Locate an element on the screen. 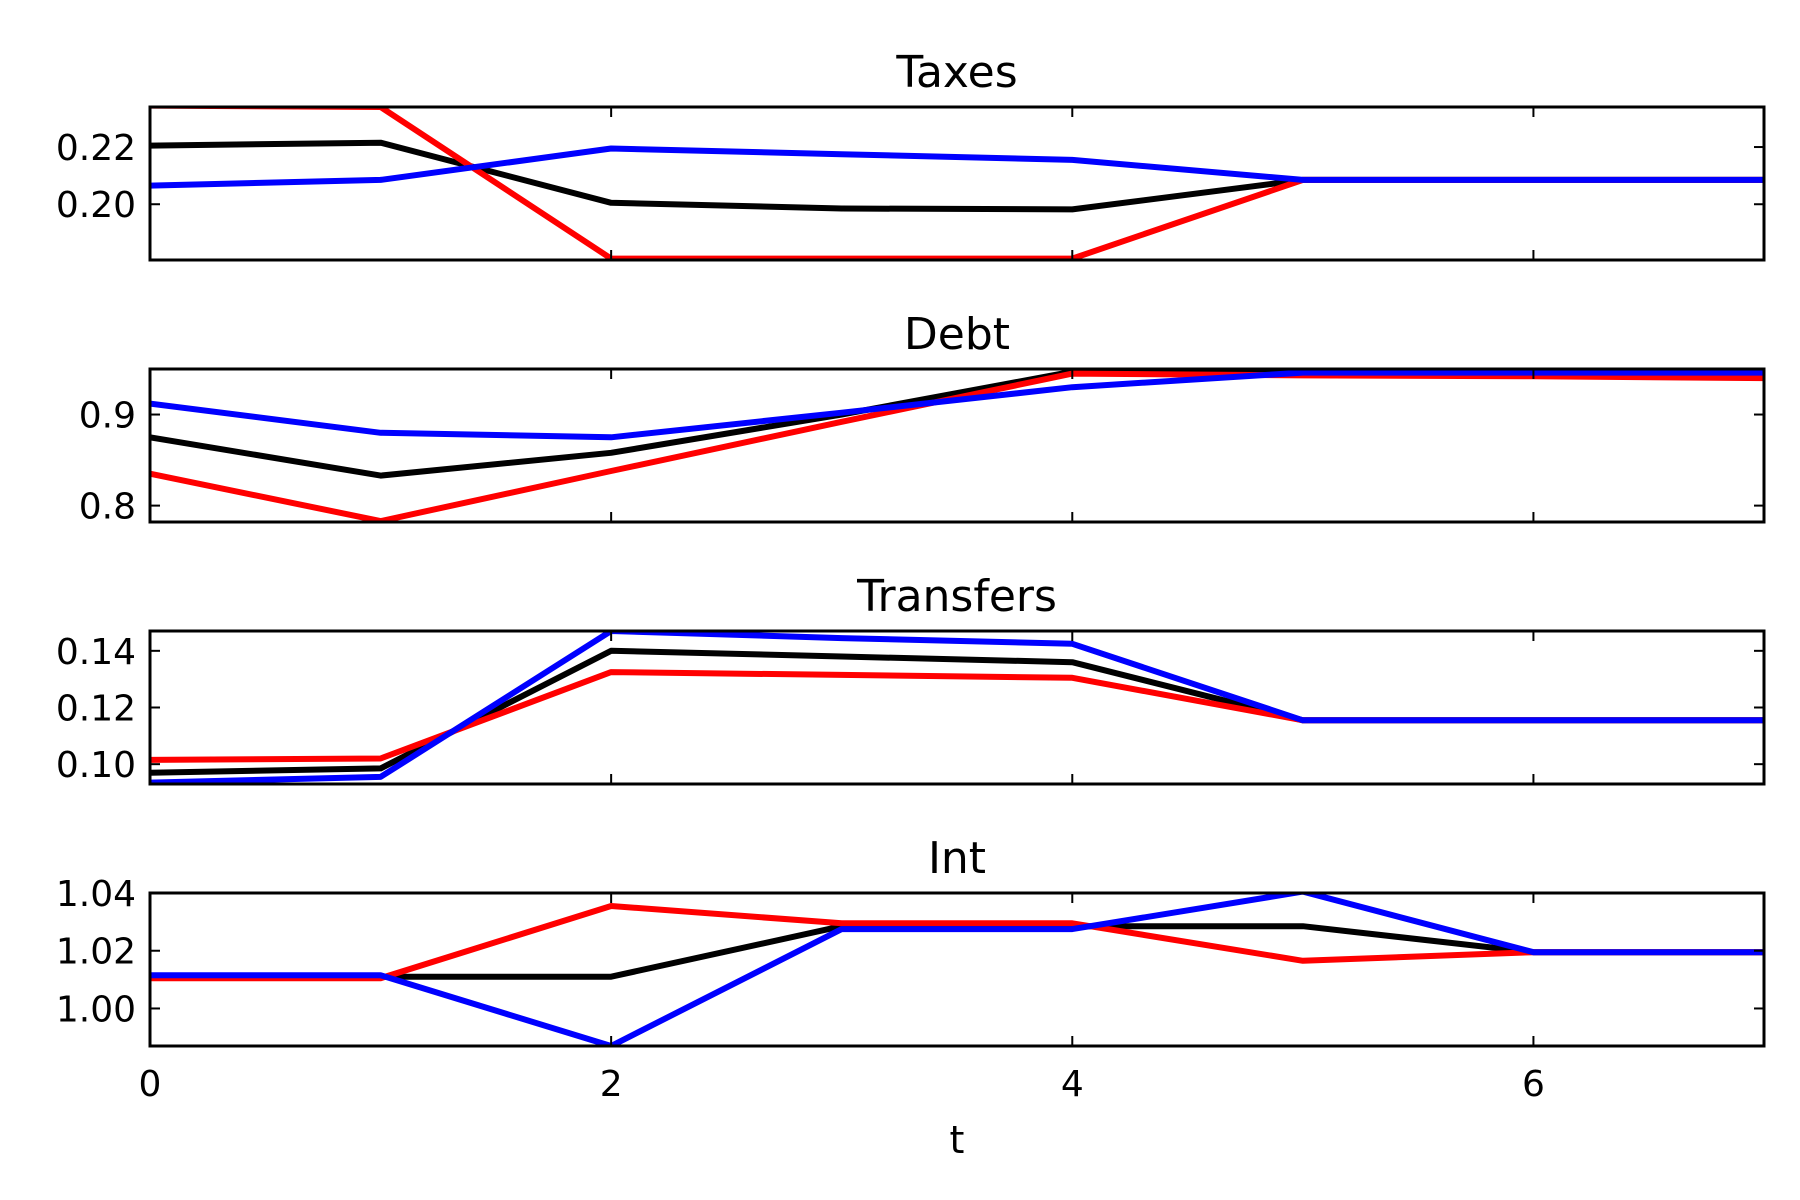 The image size is (1800, 1200). panel-title: Int is located at coordinates (957, 858).